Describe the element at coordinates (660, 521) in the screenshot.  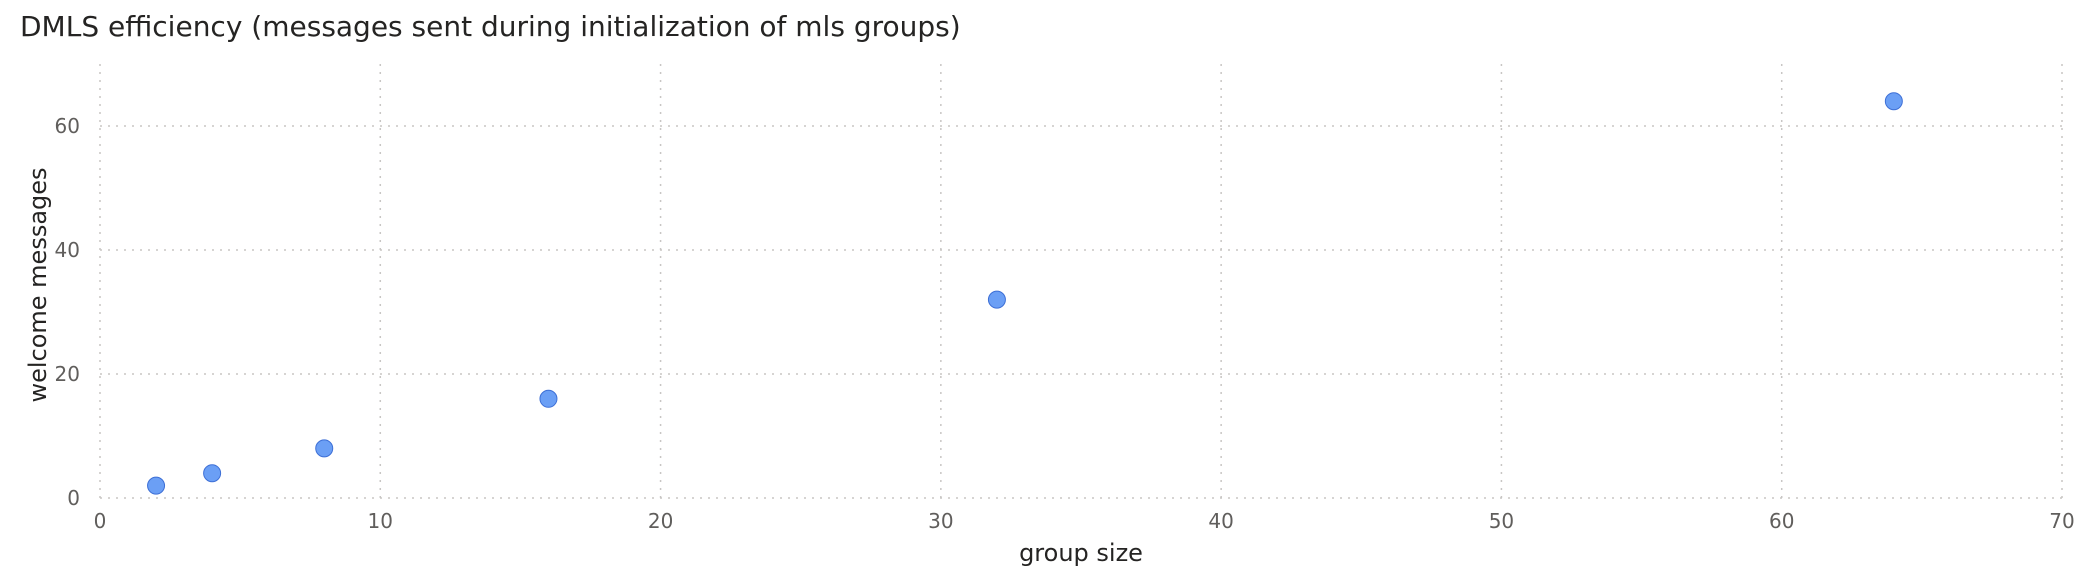
I see `x-tick-label: 20` at that location.